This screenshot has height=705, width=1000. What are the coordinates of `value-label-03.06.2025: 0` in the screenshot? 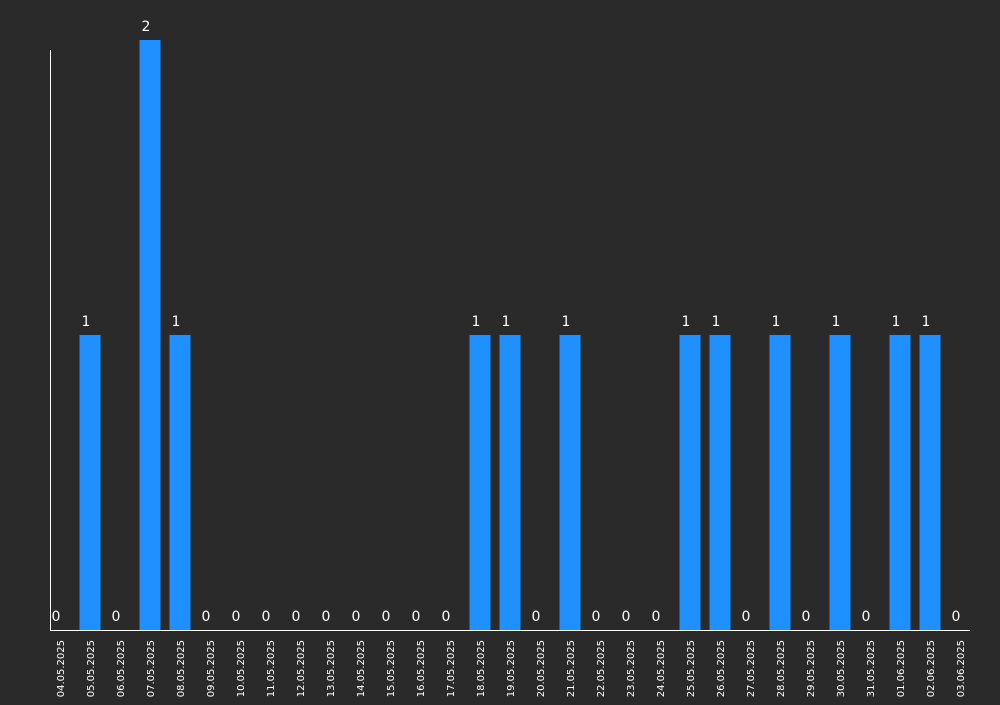 It's located at (956, 617).